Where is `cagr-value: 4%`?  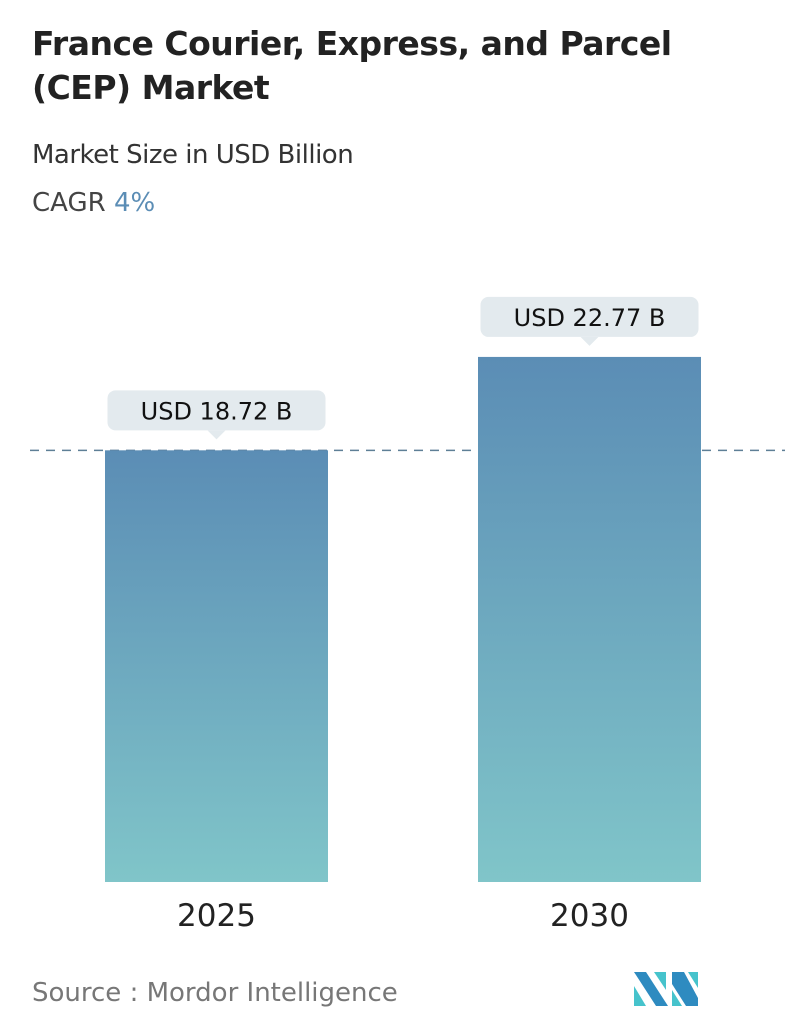
cagr-value: 4% is located at coordinates (134, 203).